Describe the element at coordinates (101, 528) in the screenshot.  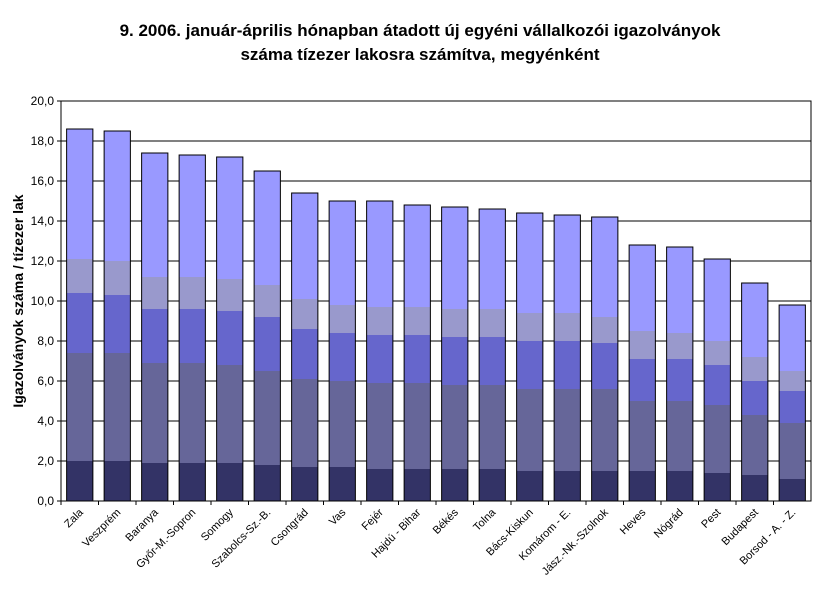
I see `x-tick-label: Veszprém` at that location.